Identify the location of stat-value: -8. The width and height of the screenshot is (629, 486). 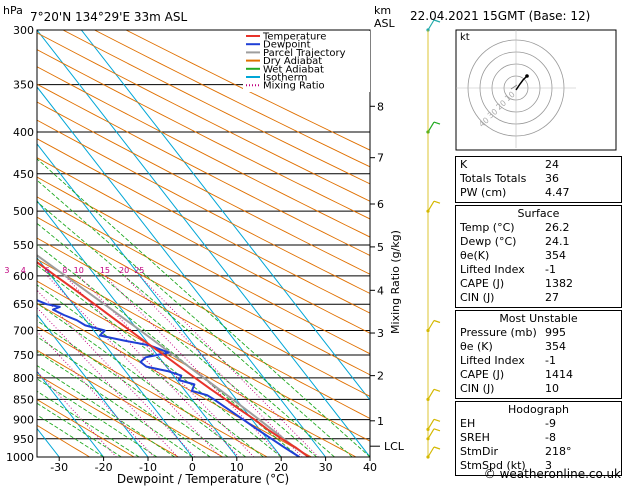
(550, 437).